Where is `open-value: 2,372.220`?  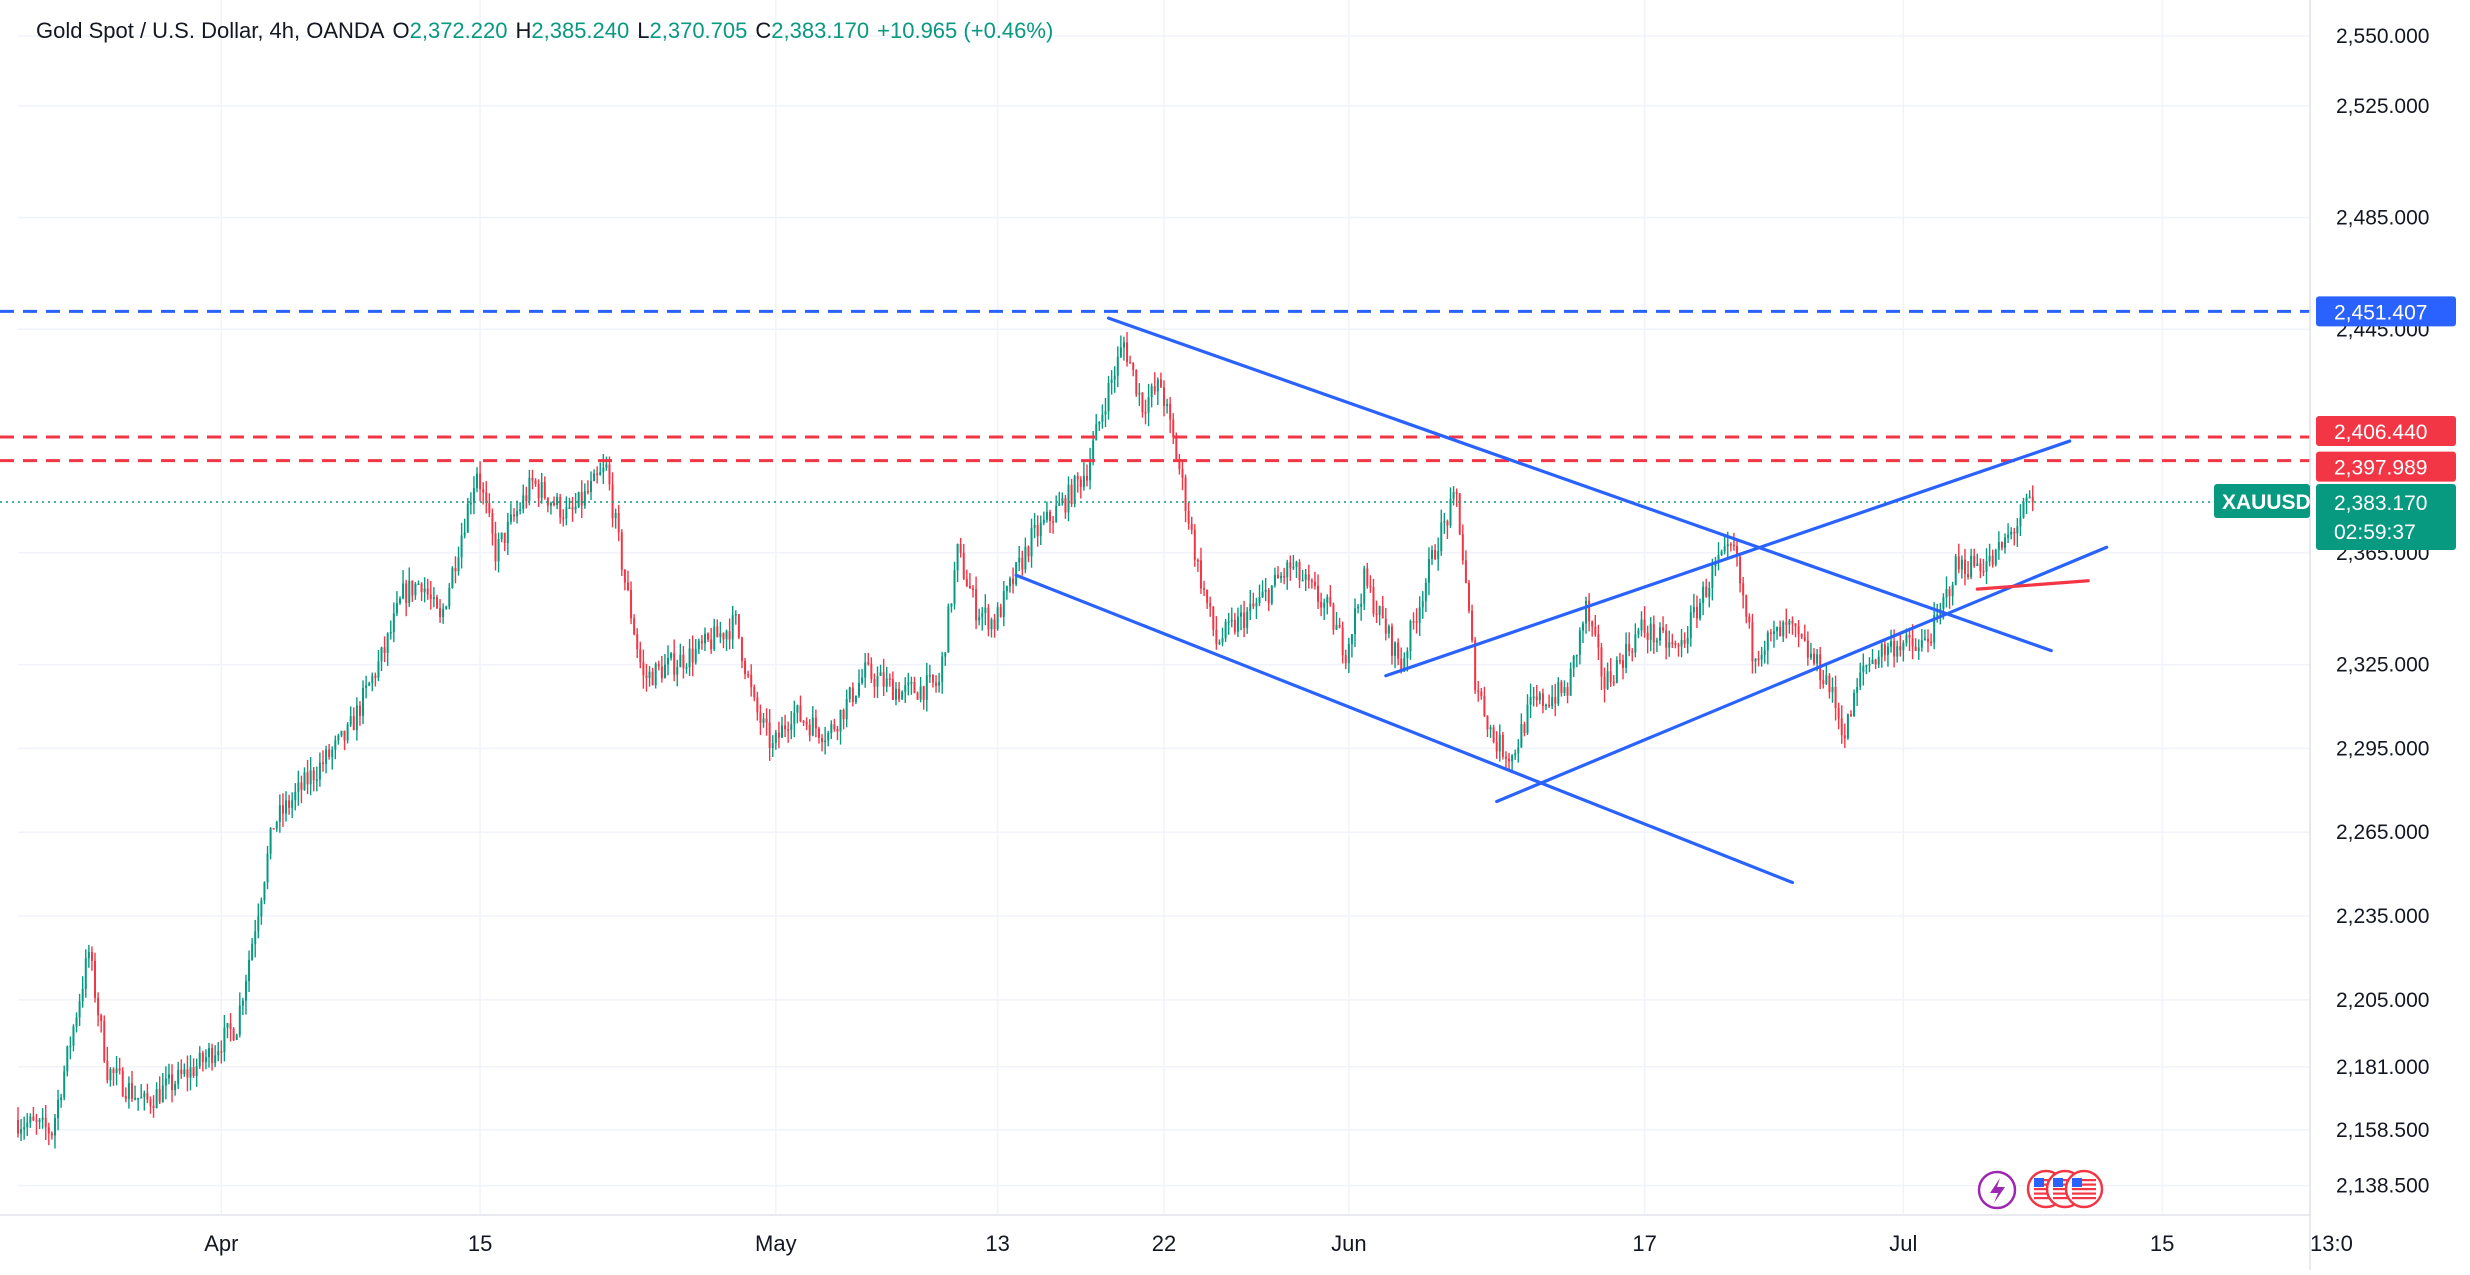
open-value: 2,372.220 is located at coordinates (458, 30).